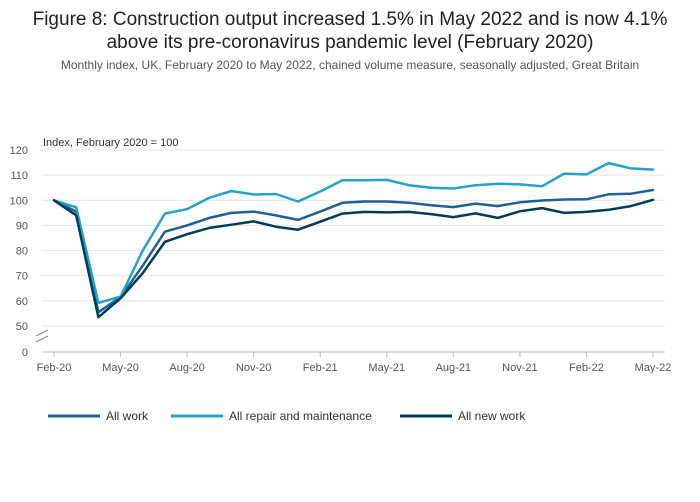  Describe the element at coordinates (453, 368) in the screenshot. I see `x-tick-label: Aug-21` at that location.